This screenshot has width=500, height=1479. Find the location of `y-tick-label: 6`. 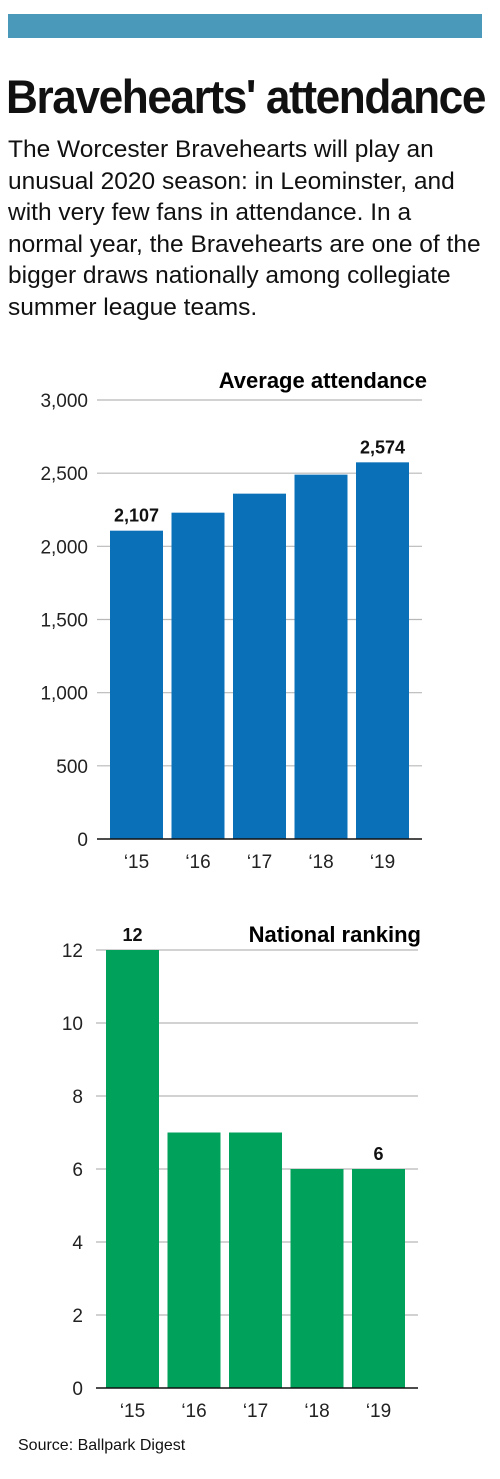

y-tick-label: 6 is located at coordinates (77, 1170).